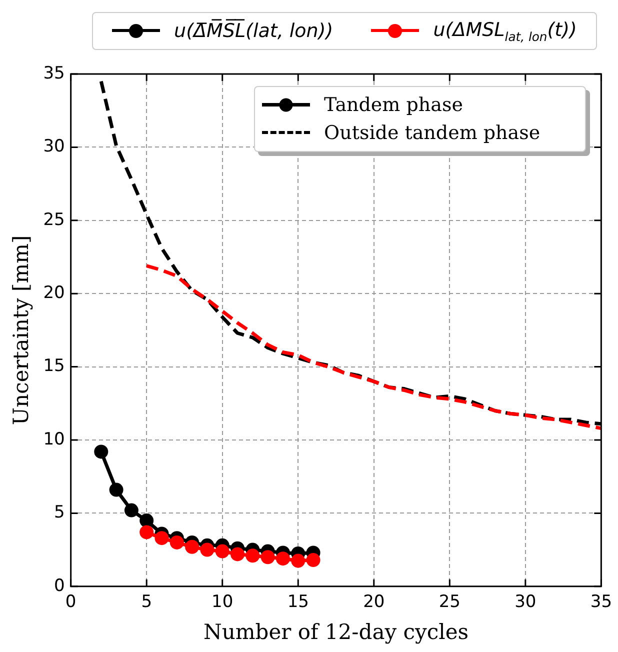 This screenshot has width=618, height=652. Describe the element at coordinates (54, 220) in the screenshot. I see `y-tick-label: 25` at that location.